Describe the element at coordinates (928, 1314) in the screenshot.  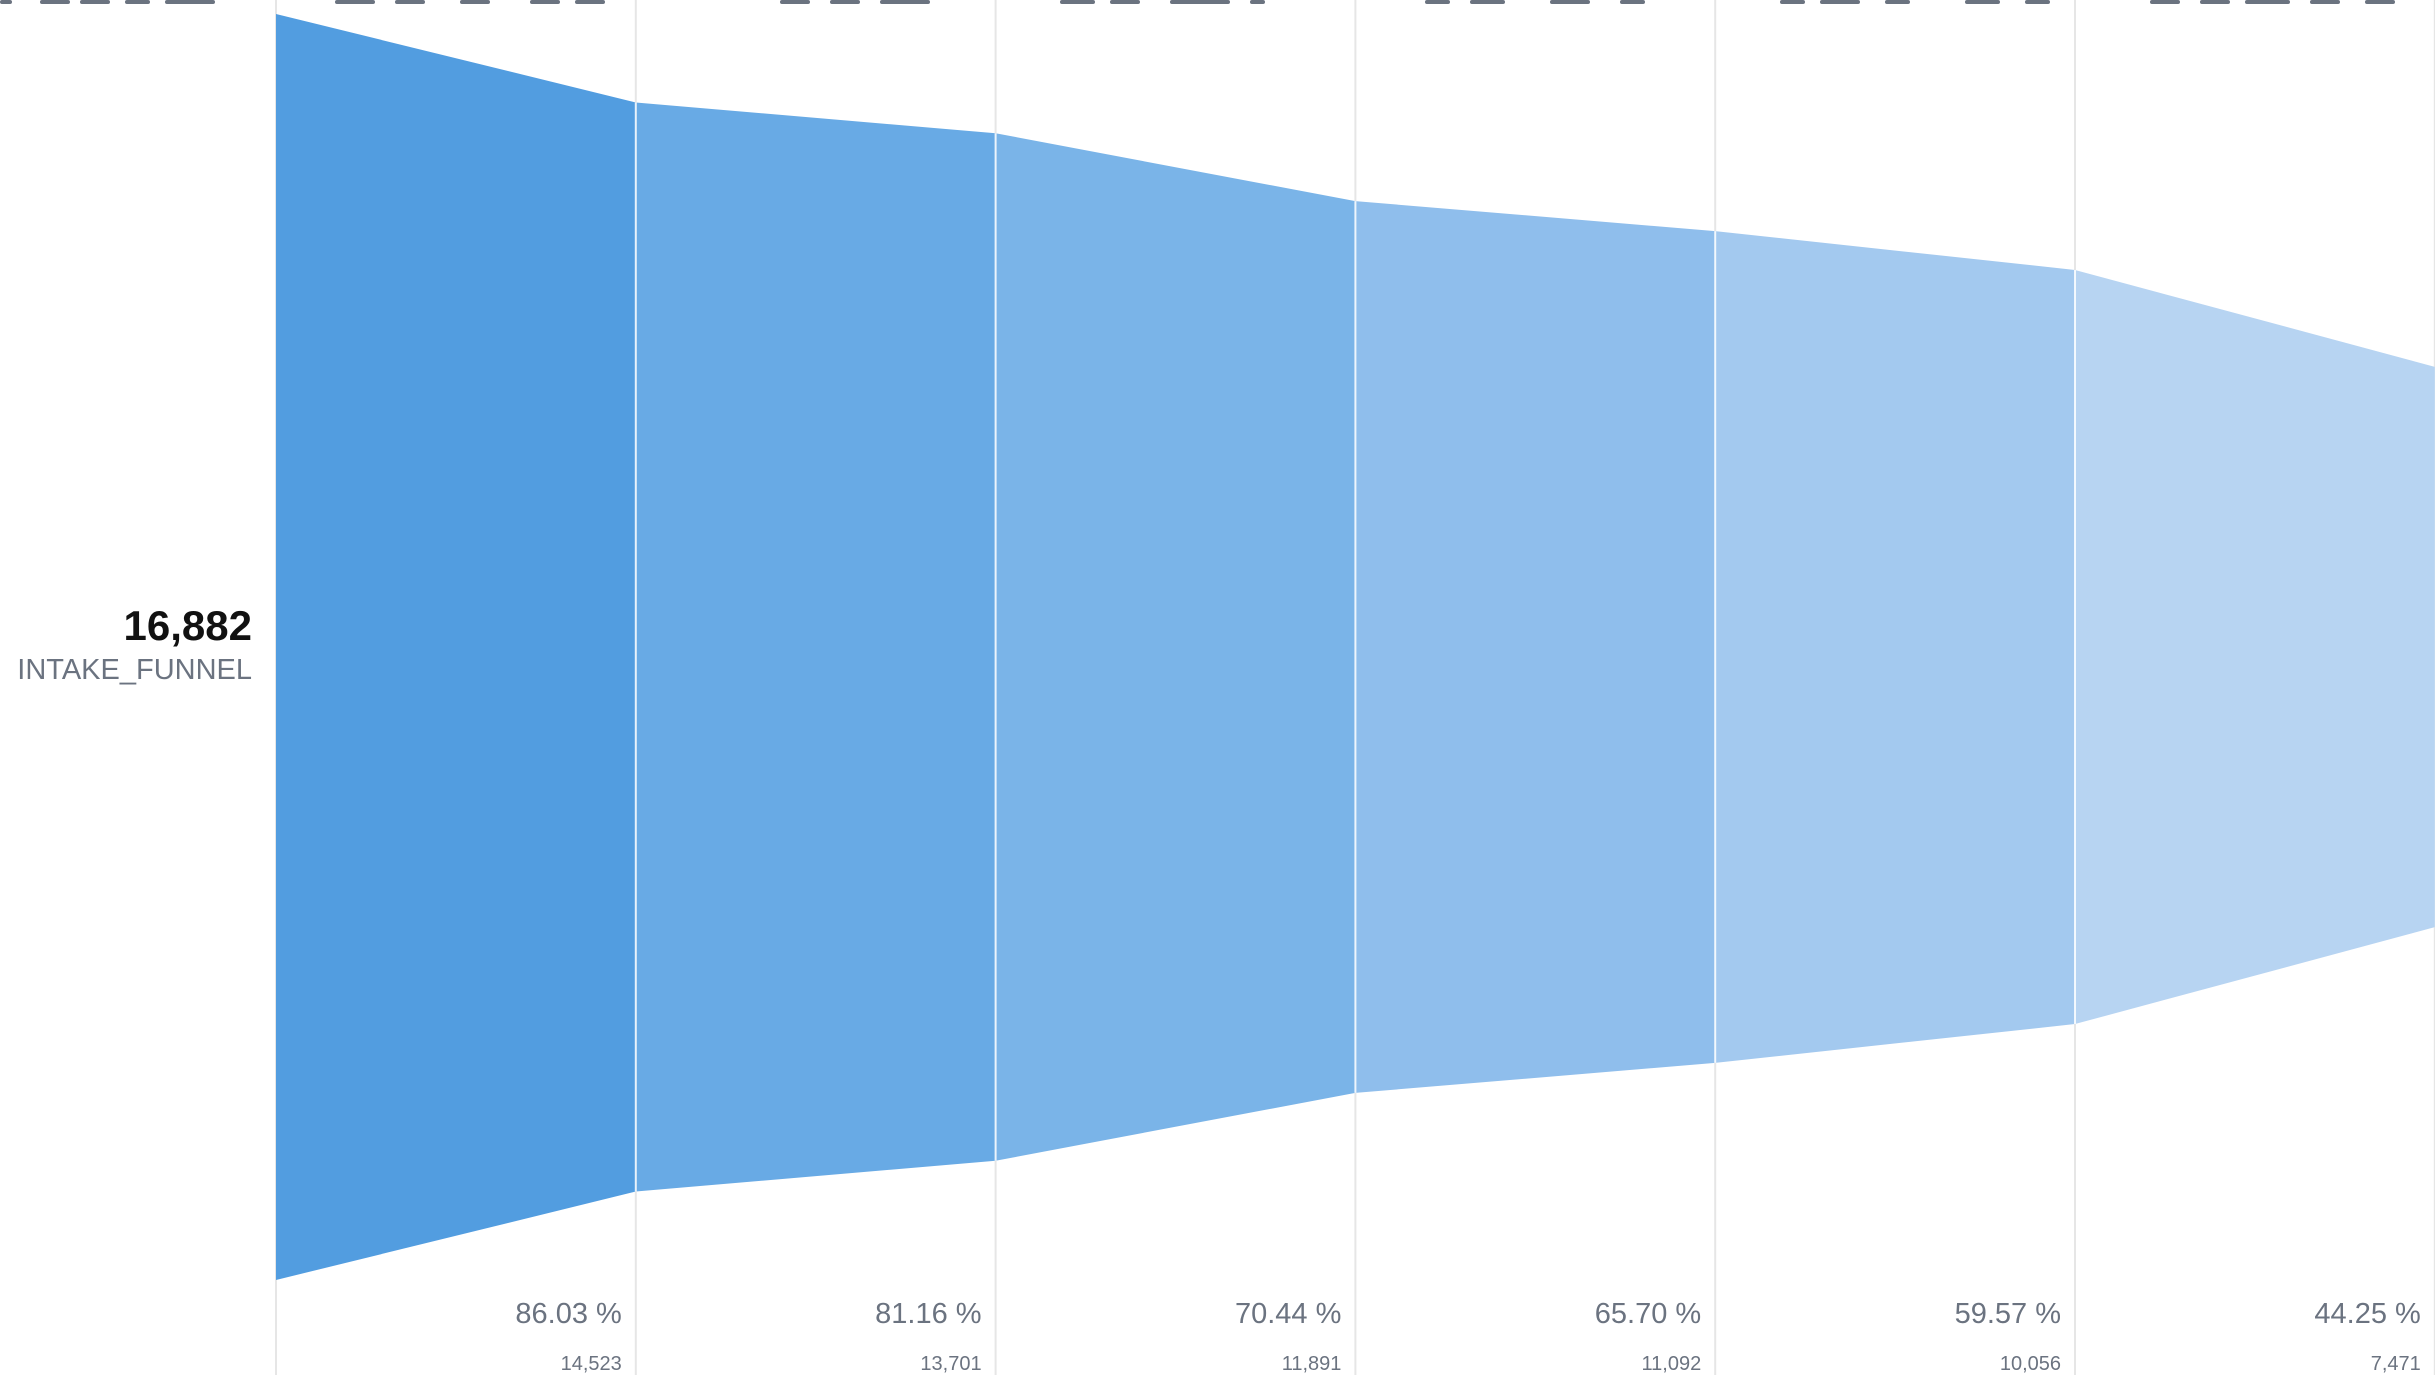
I see `step-2-percent-label: 81.16 %` at that location.